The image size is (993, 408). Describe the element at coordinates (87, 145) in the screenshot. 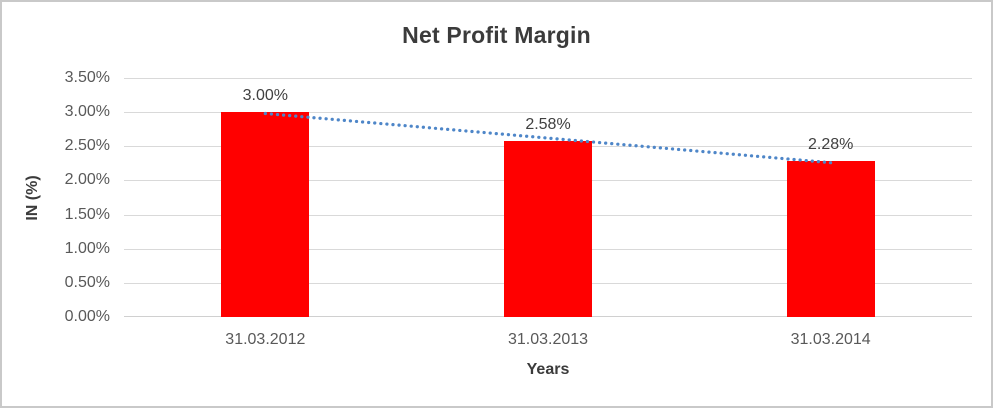

I see `y-tick-label: 2.50%` at that location.